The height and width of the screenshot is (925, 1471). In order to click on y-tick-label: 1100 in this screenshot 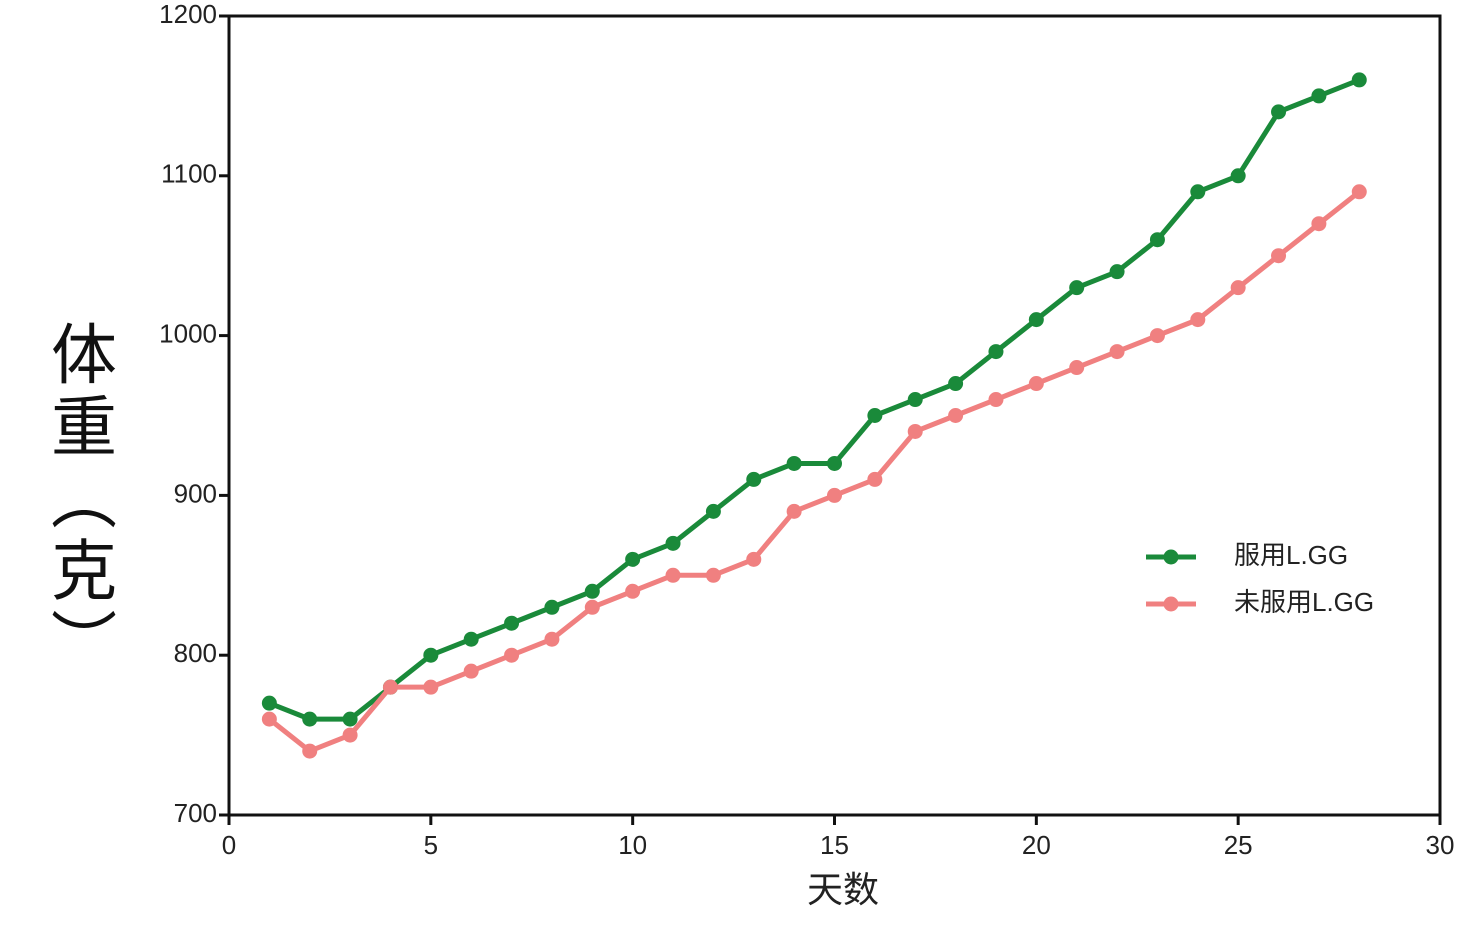, I will do `click(189, 174)`.